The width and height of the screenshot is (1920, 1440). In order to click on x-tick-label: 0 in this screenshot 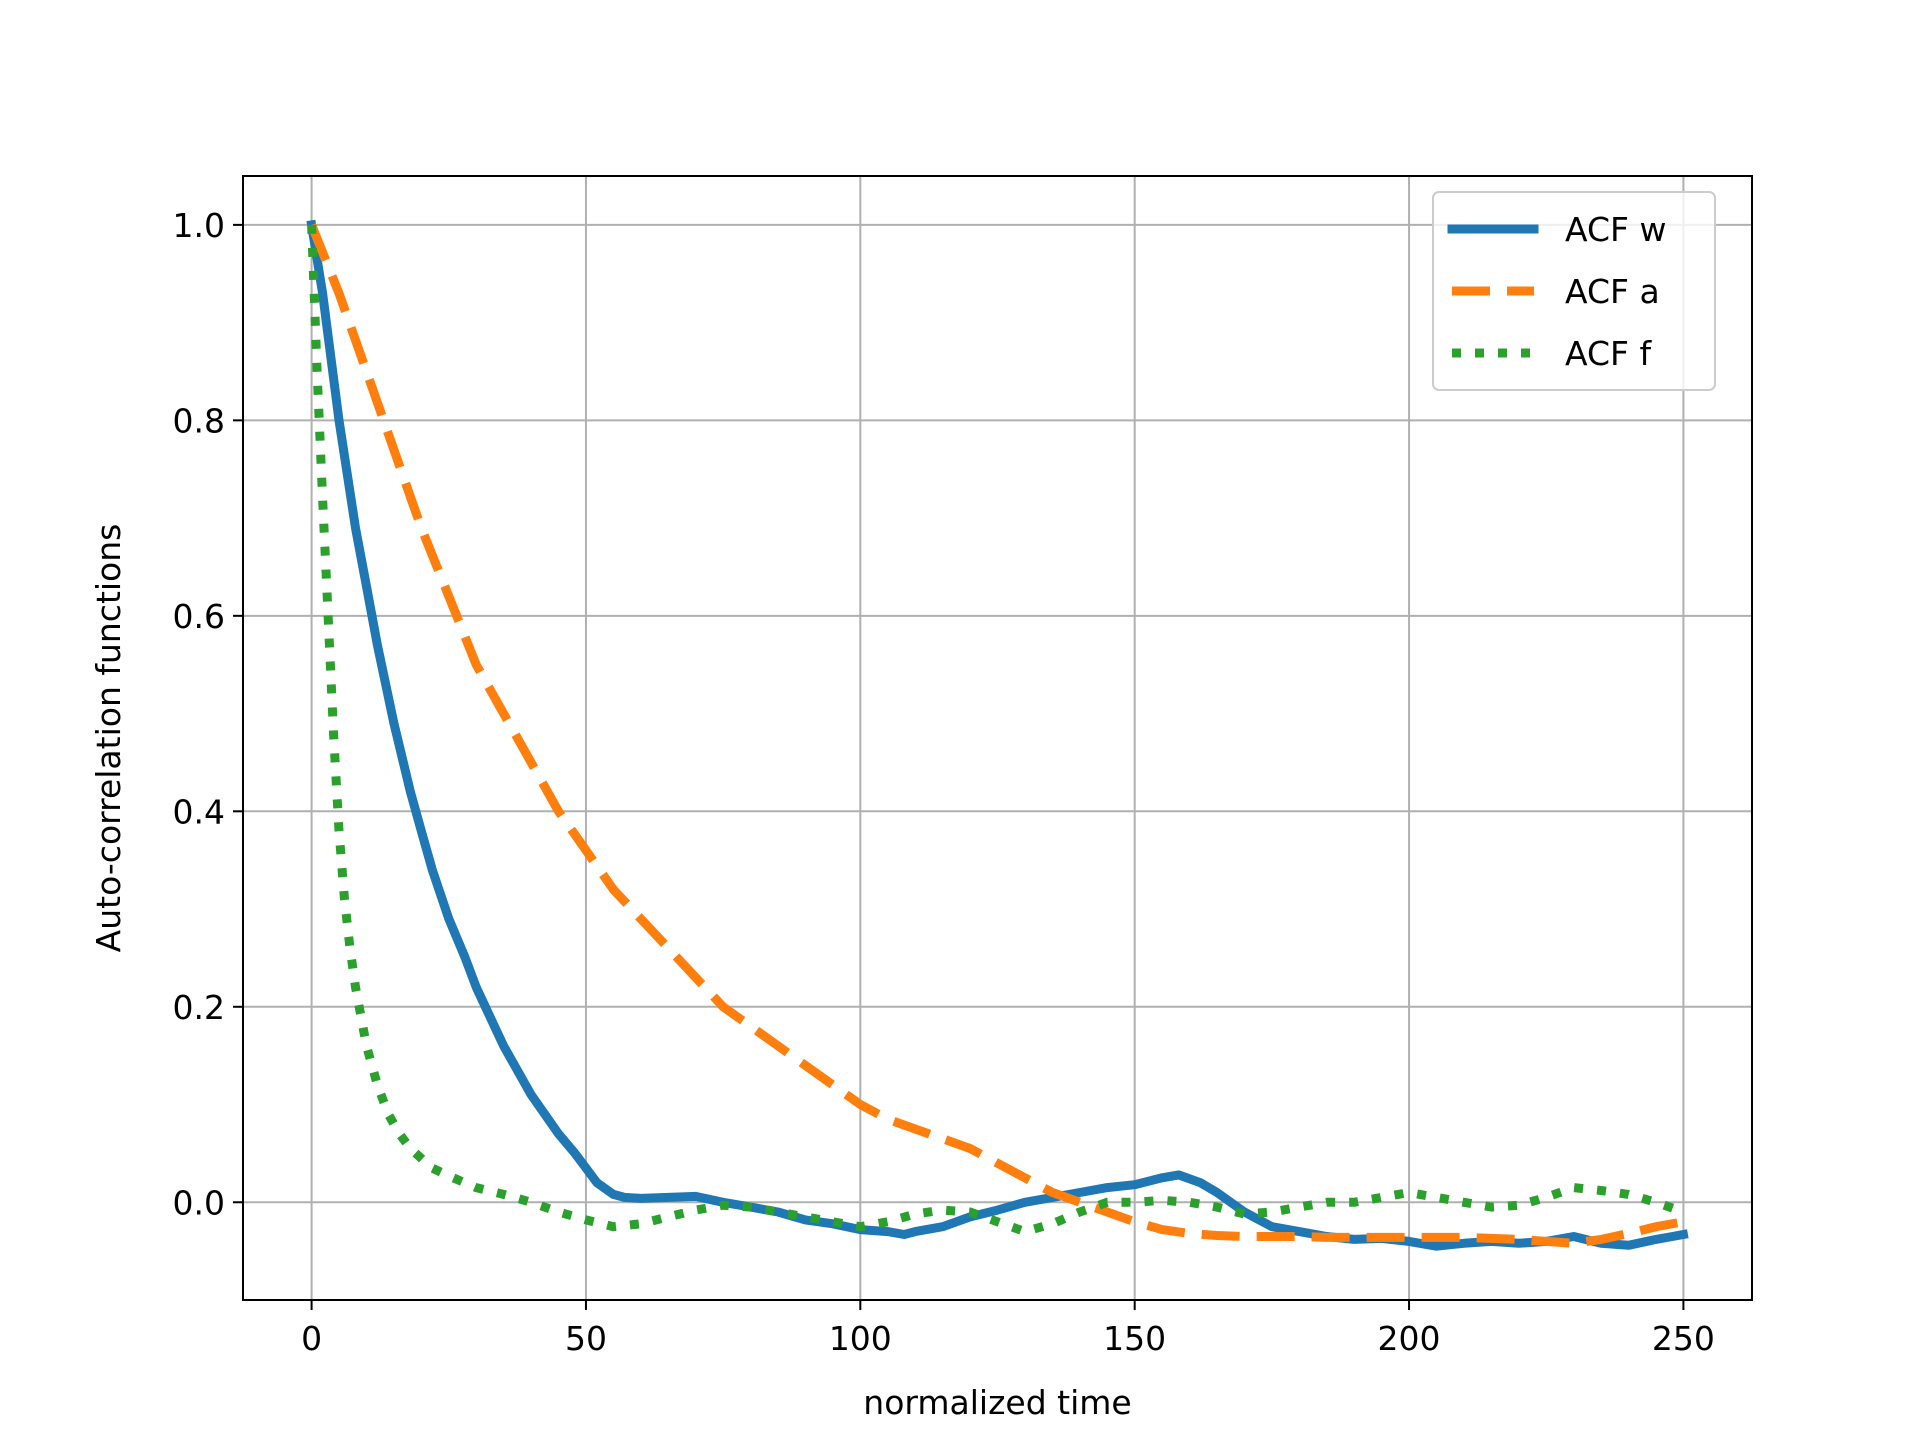, I will do `click(311, 1338)`.